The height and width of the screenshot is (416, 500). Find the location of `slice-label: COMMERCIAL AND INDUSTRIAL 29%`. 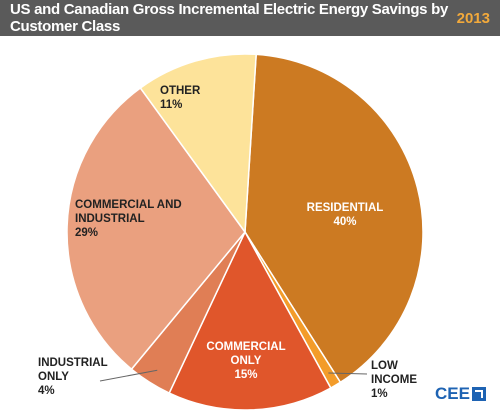

slice-label: COMMERCIAL AND INDUSTRIAL 29% is located at coordinates (128, 219).